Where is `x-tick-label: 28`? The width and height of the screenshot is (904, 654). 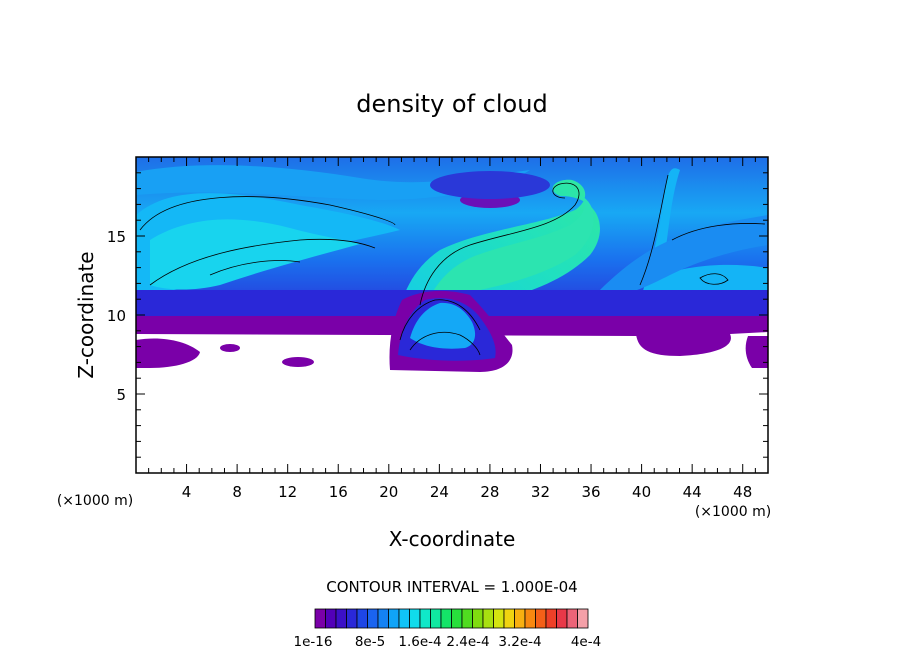
x-tick-label: 28 is located at coordinates (489, 492).